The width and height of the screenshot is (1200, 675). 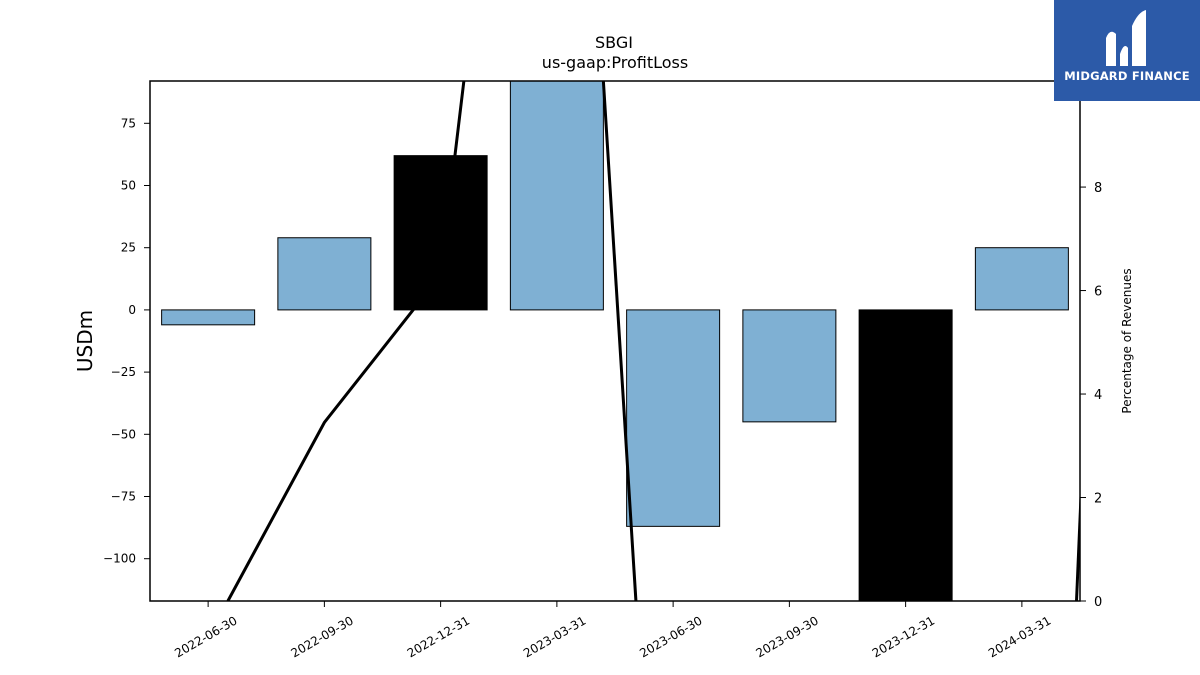 What do you see at coordinates (128, 123) in the screenshot?
I see `y-tick-label: 75` at bounding box center [128, 123].